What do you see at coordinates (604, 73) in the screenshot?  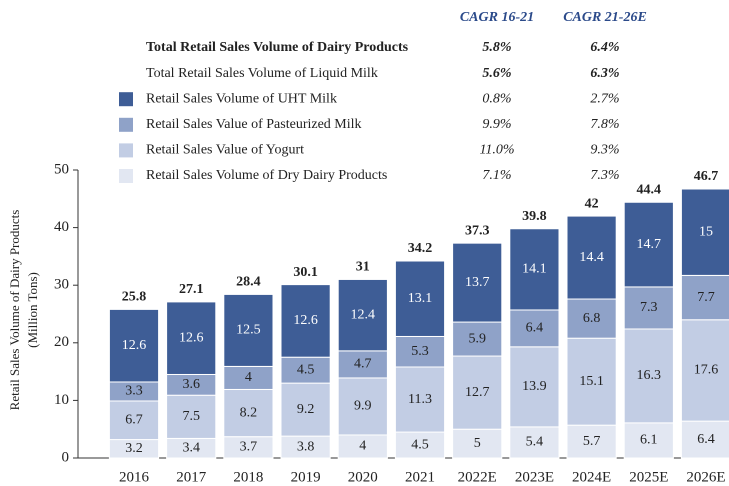 I see `cagr-value: 6.3%` at bounding box center [604, 73].